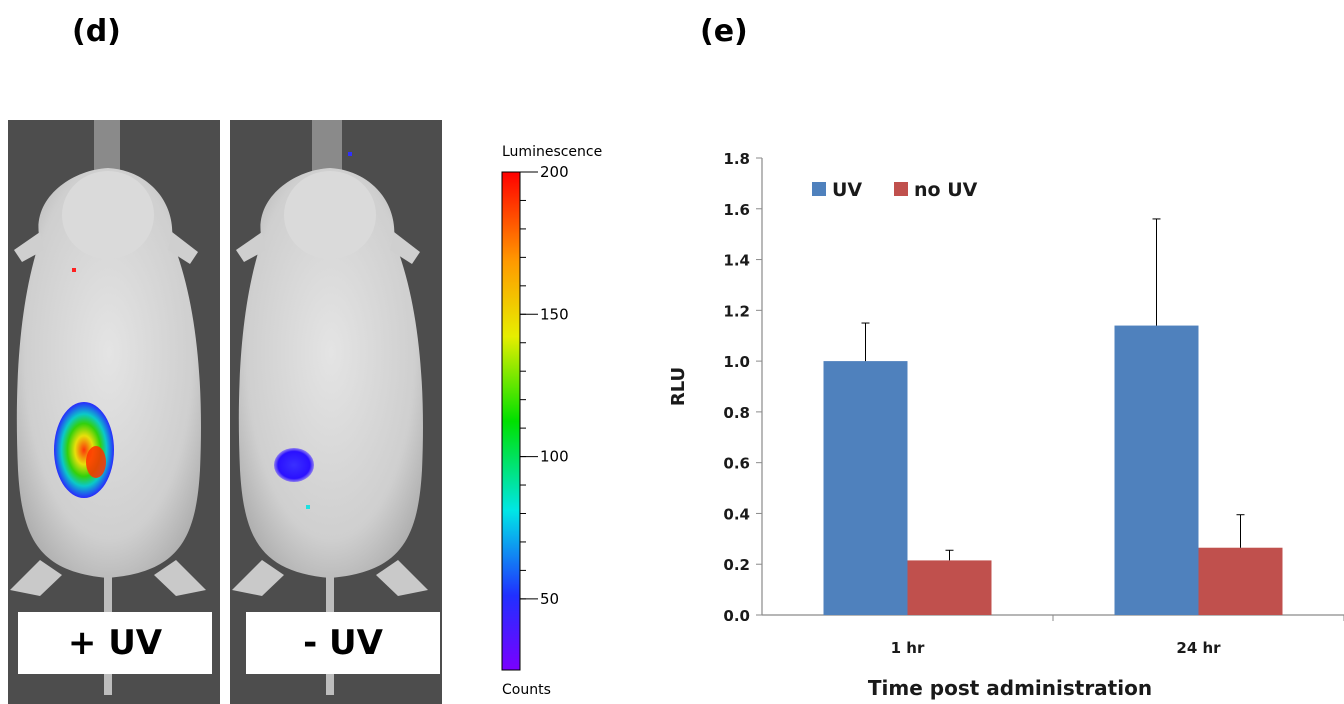 Image resolution: width=1344 pixels, height=704 pixels. Describe the element at coordinates (84, 450) in the screenshot. I see `luminescence-hotspot-treated` at that location.